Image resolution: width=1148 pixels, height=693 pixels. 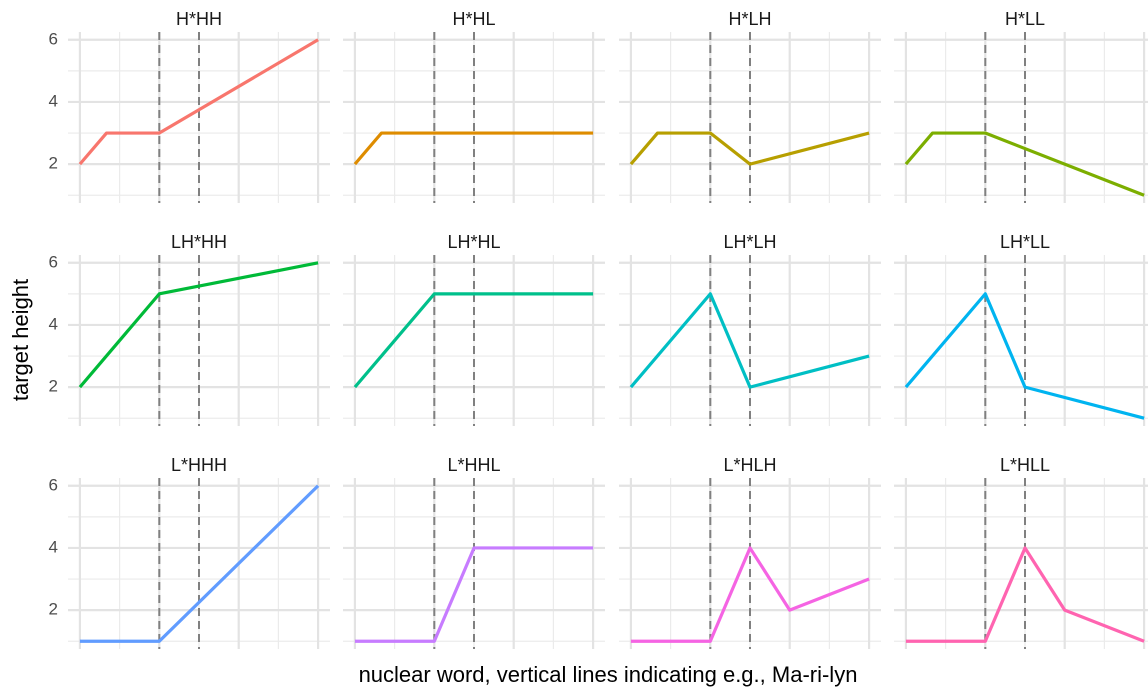 What do you see at coordinates (199, 465) in the screenshot?
I see `panel-title: L*HHH` at bounding box center [199, 465].